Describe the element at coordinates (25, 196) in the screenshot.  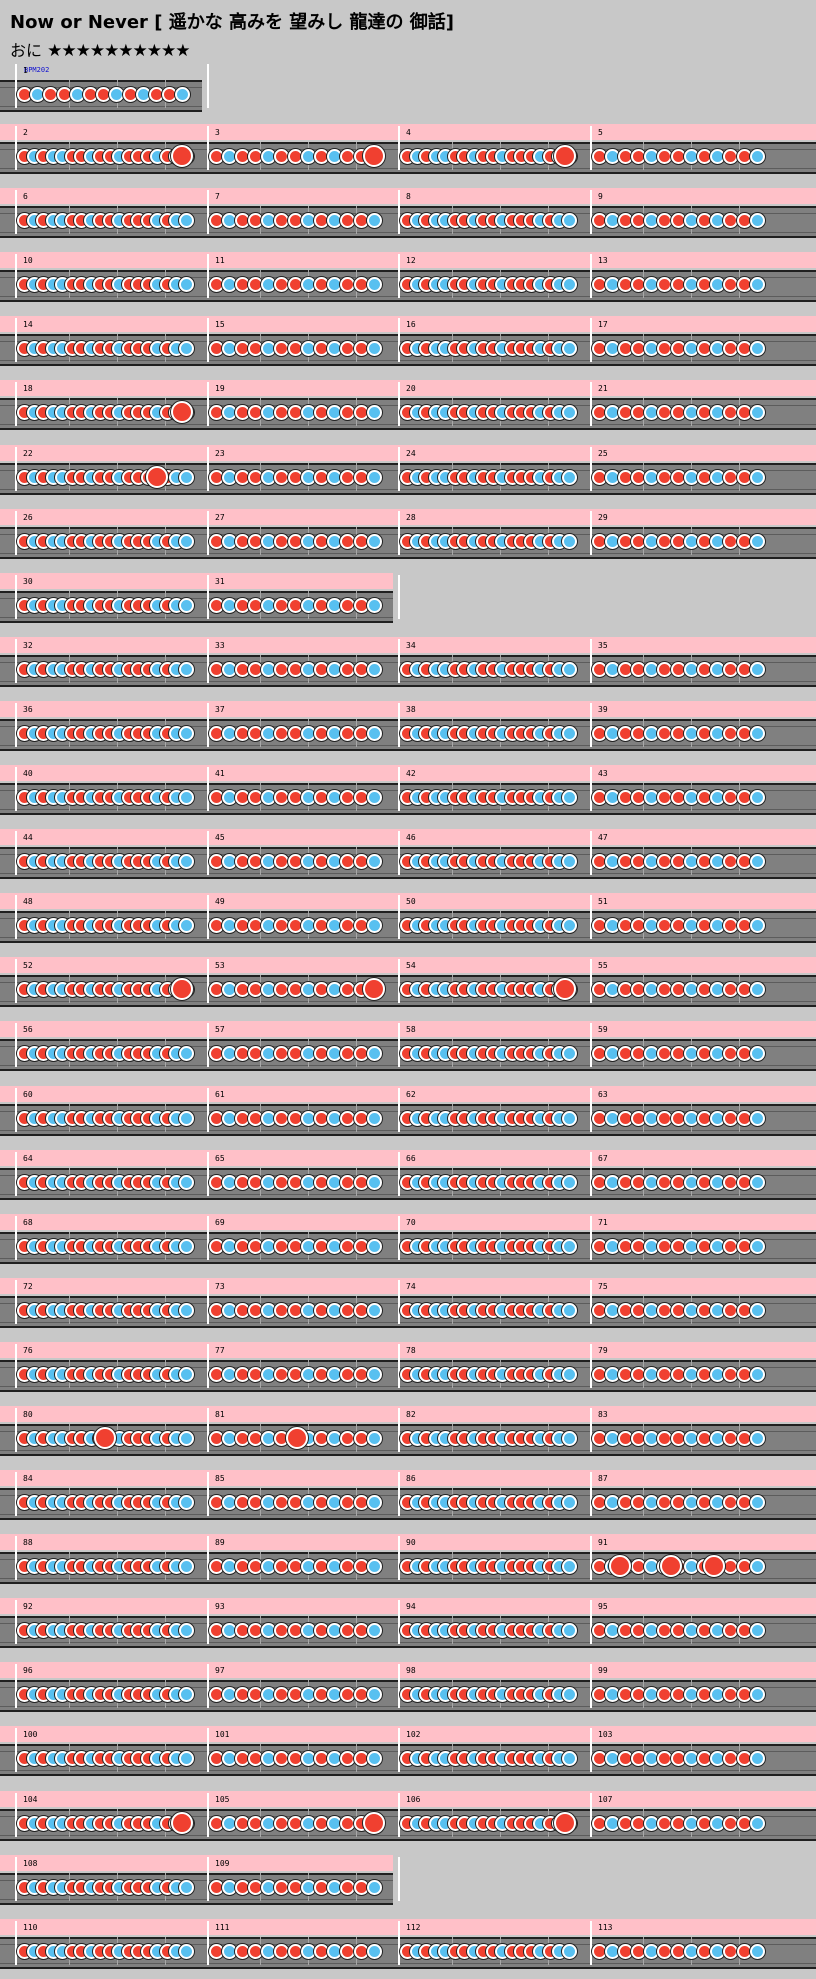
I see `measure-number: 6` at that location.